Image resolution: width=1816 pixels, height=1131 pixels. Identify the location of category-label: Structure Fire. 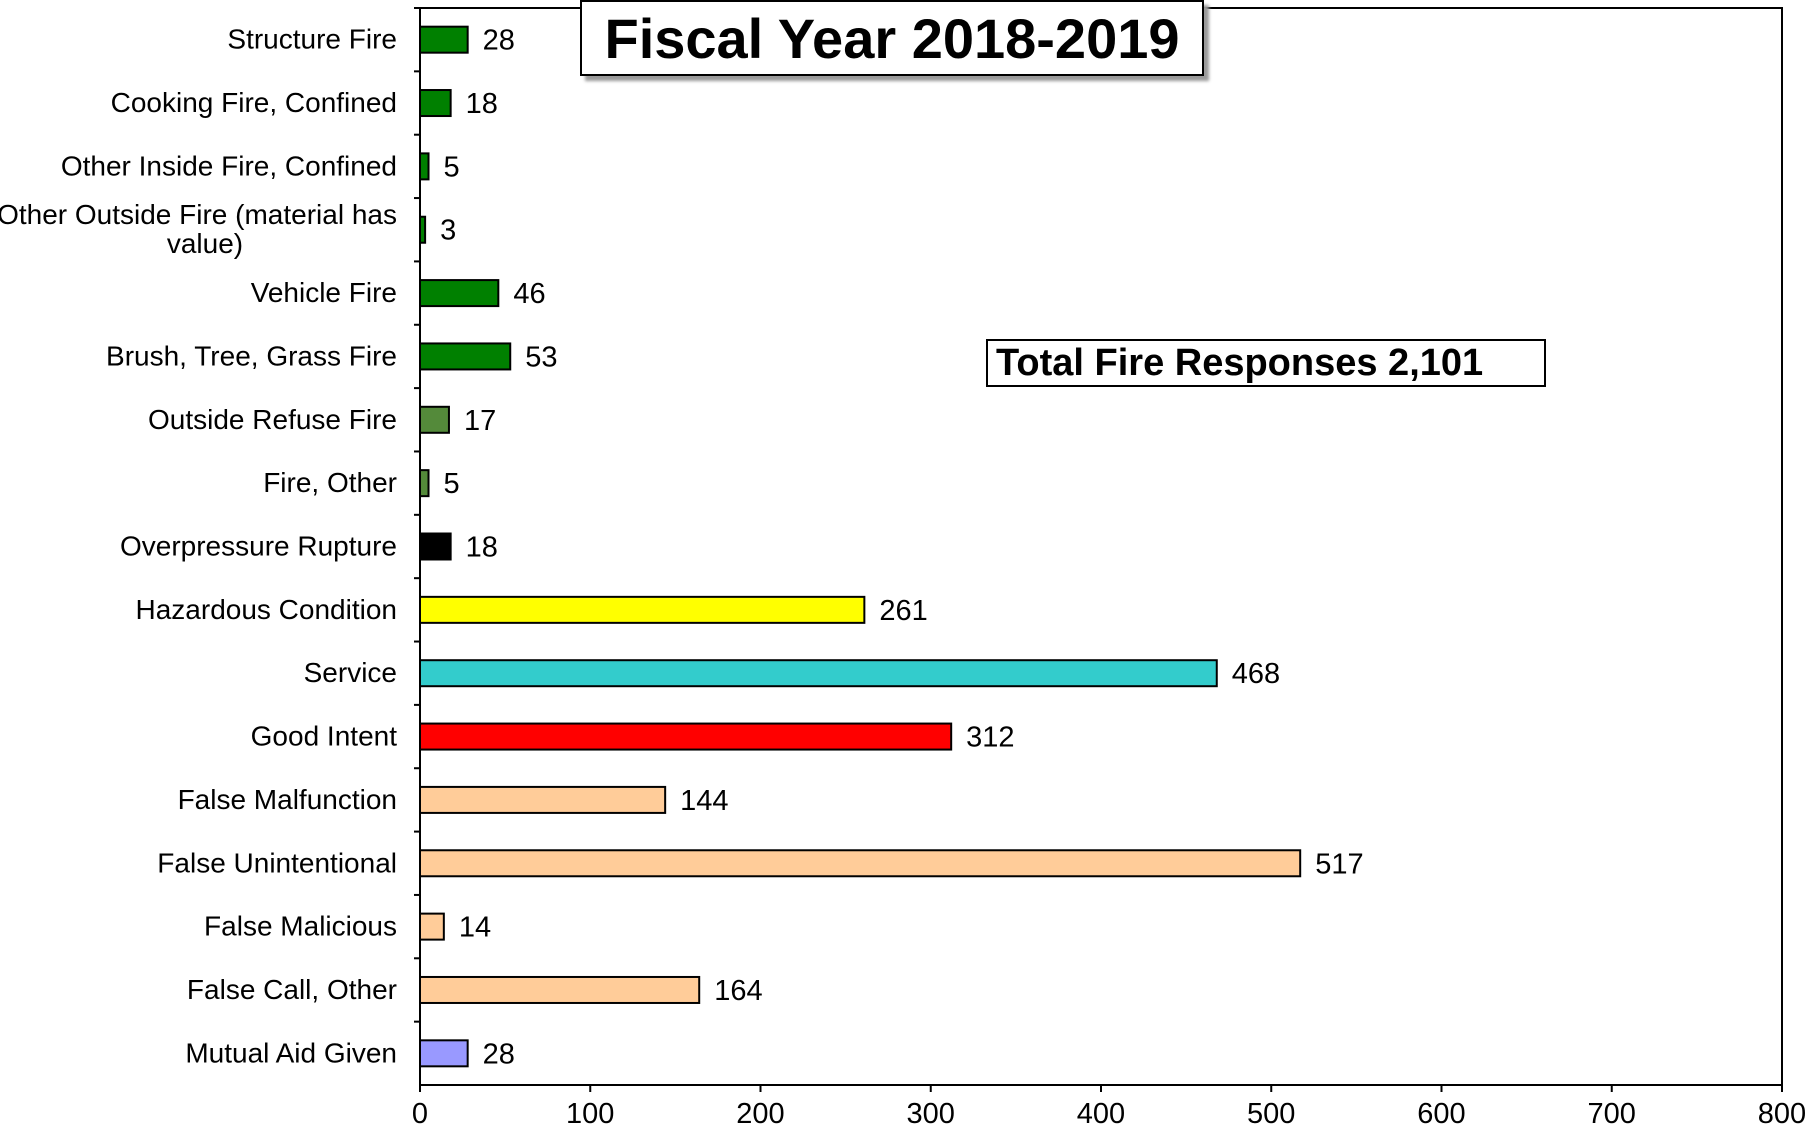
(312, 39).